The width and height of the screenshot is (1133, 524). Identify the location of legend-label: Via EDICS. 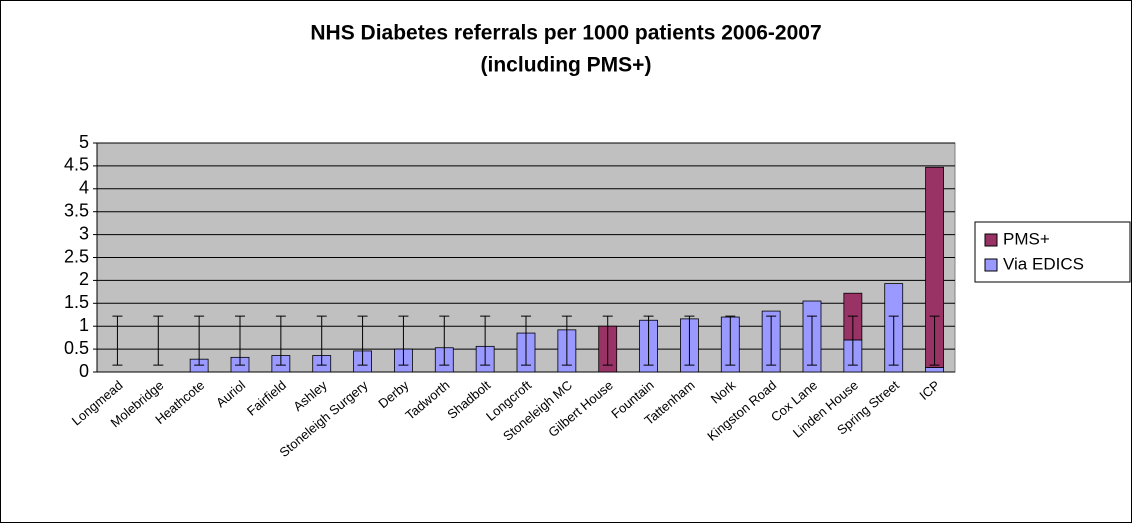
(1043, 263).